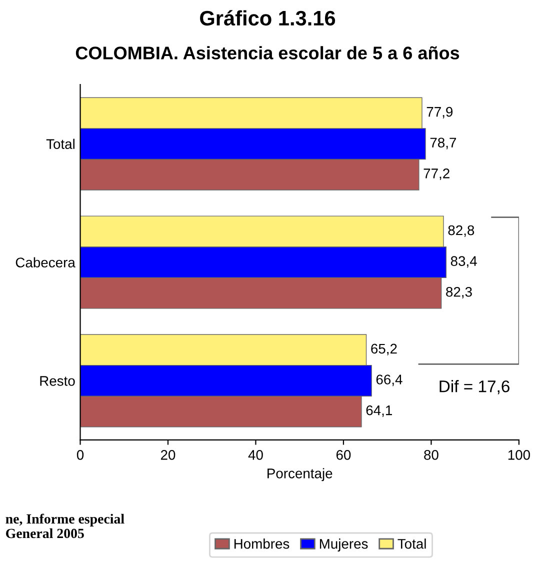  What do you see at coordinates (443, 144) in the screenshot?
I see `data-label: 78,7` at bounding box center [443, 144].